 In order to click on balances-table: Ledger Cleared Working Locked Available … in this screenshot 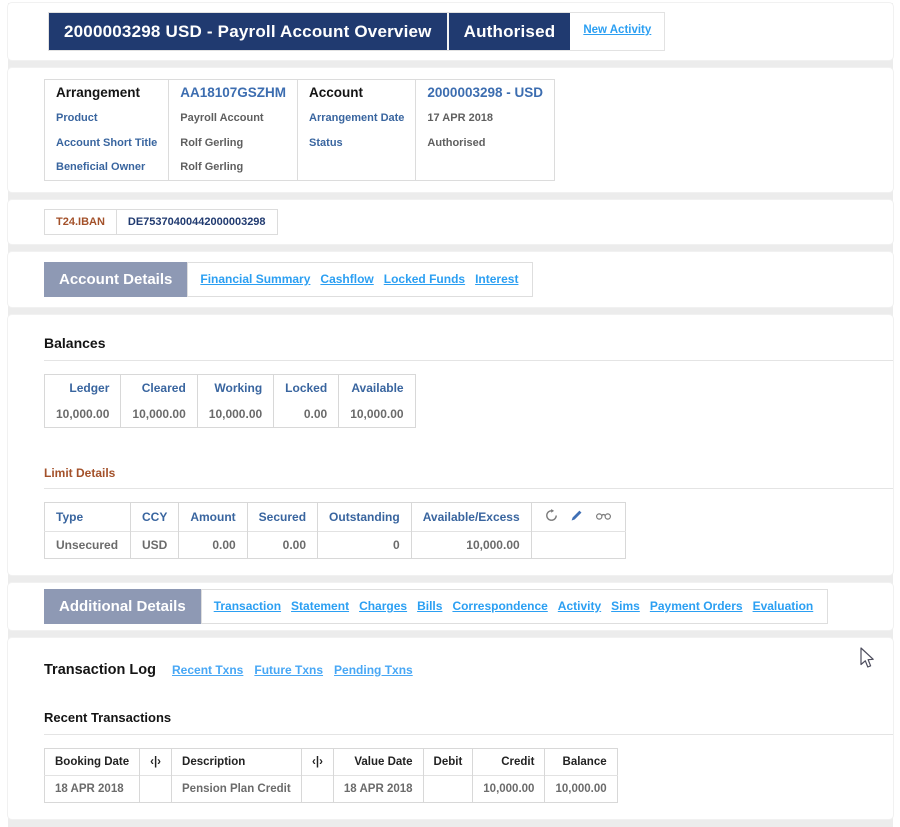, I will do `click(230, 400)`.